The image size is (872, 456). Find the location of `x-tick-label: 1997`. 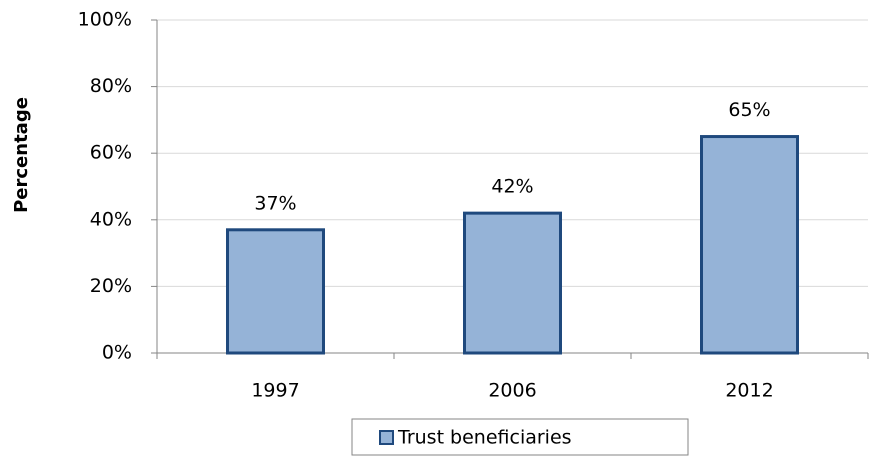

x-tick-label: 1997 is located at coordinates (275, 391).